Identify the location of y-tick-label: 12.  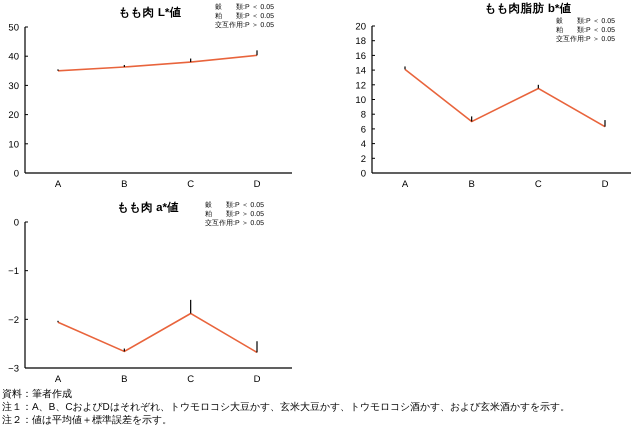
(360, 86).